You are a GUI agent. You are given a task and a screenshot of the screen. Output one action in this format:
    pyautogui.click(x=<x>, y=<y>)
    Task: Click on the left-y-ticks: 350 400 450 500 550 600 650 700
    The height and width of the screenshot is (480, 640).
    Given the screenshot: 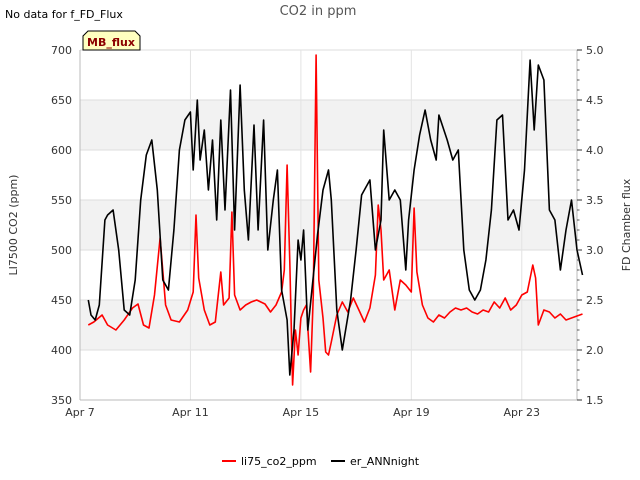 What is the action you would take?
    pyautogui.click(x=61, y=225)
    